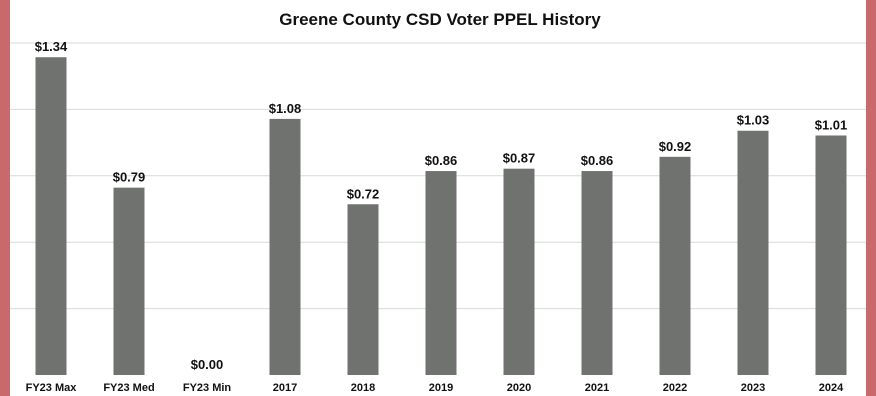  I want to click on x-tick-label: 2022, so click(675, 388).